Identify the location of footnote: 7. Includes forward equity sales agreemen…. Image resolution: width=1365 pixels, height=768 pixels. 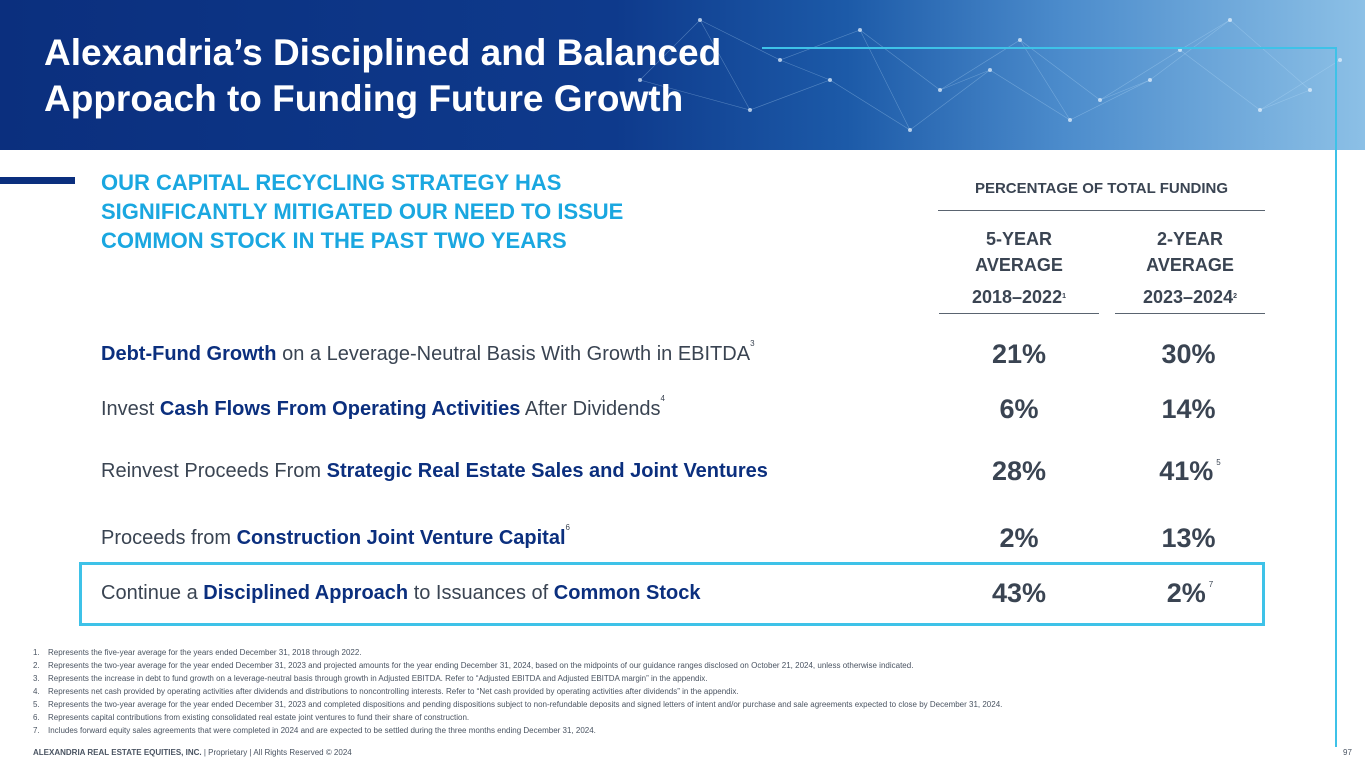
(314, 730).